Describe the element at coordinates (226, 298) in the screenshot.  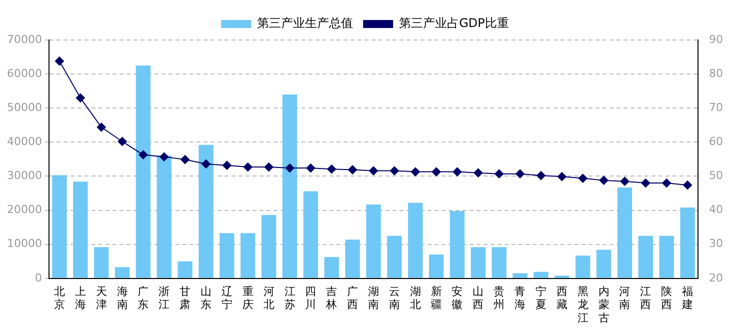
I see `x-tick-label: 辽宁` at that location.